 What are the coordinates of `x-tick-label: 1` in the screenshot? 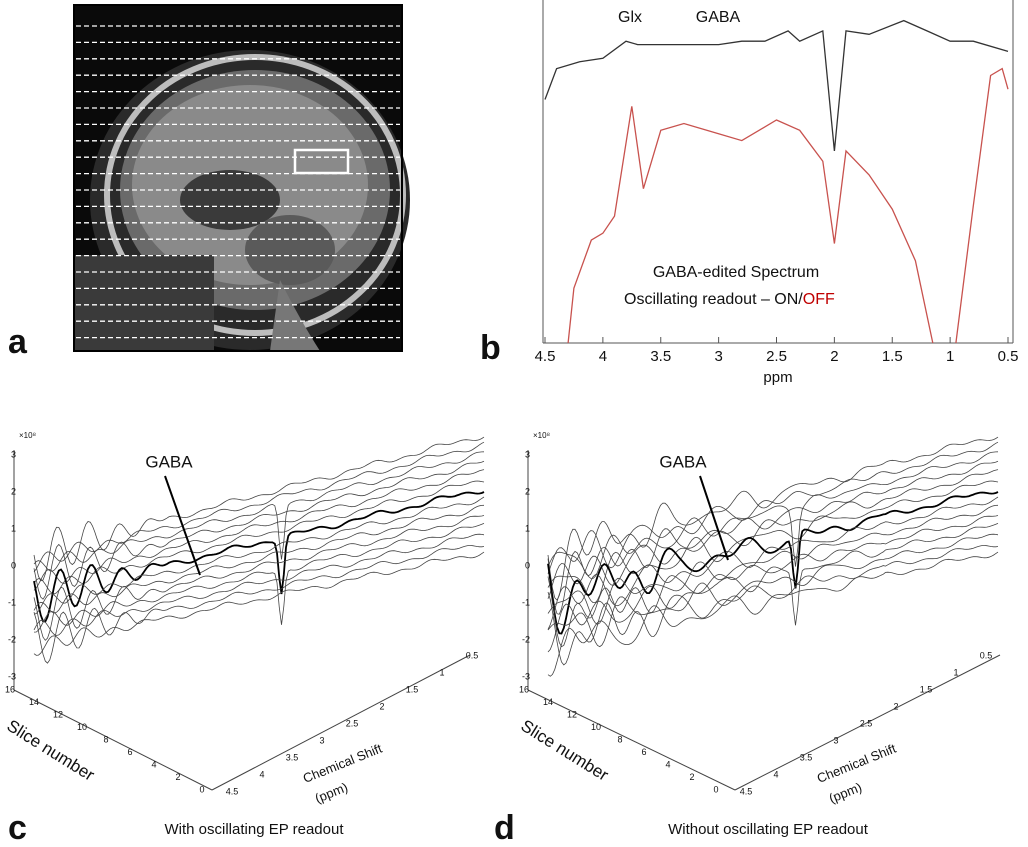 It's located at (950, 356).